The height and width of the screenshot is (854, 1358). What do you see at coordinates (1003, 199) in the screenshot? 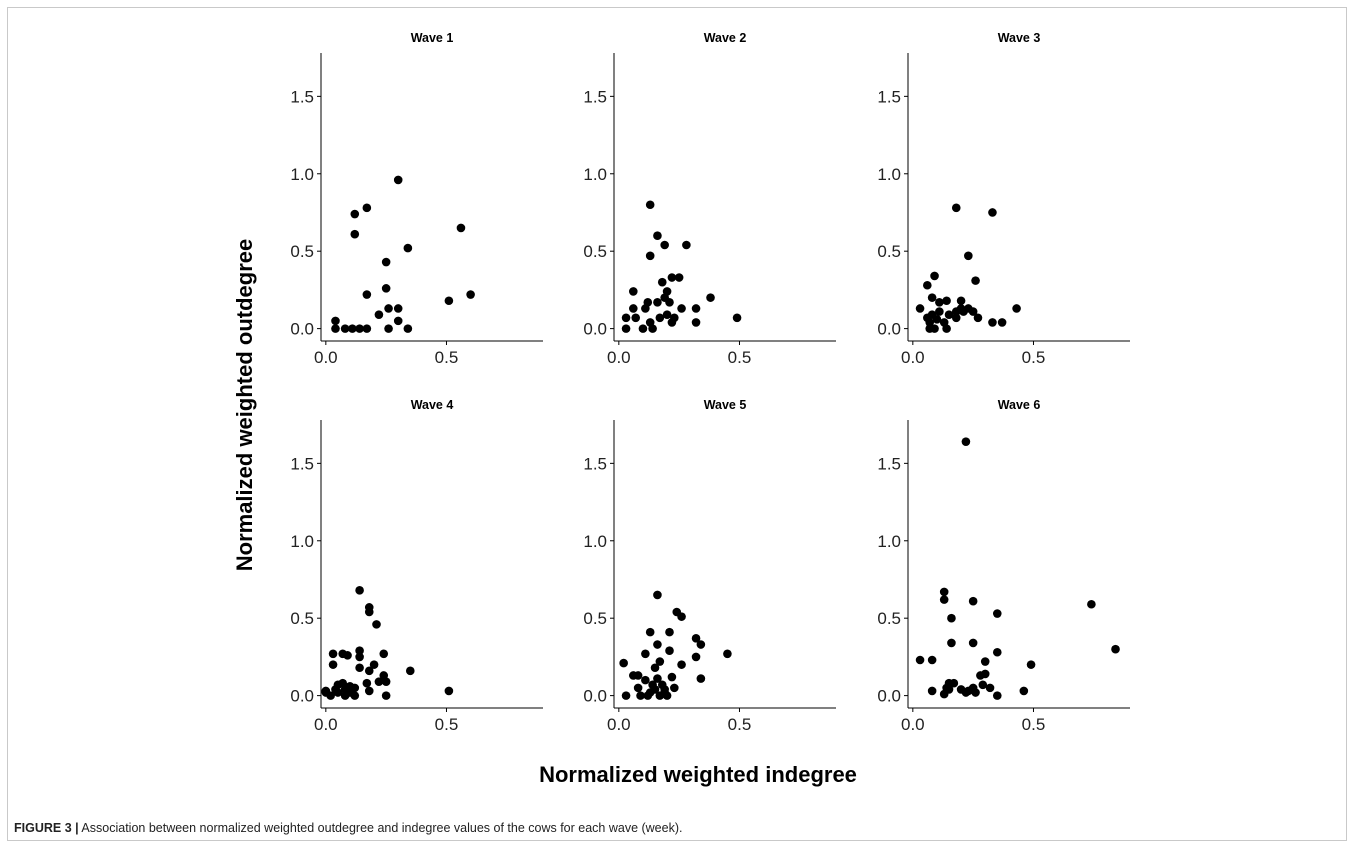
I see `scatter-panel-3: Wave 30.00.51.01.50.0 0.5` at bounding box center [1003, 199].